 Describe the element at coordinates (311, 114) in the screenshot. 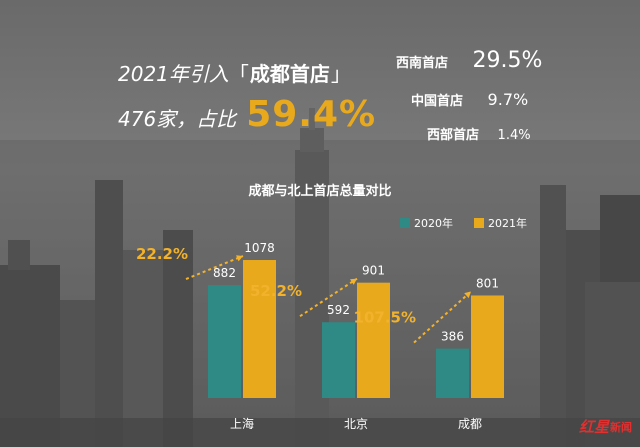

I see `headline-percent: 59.4%` at that location.